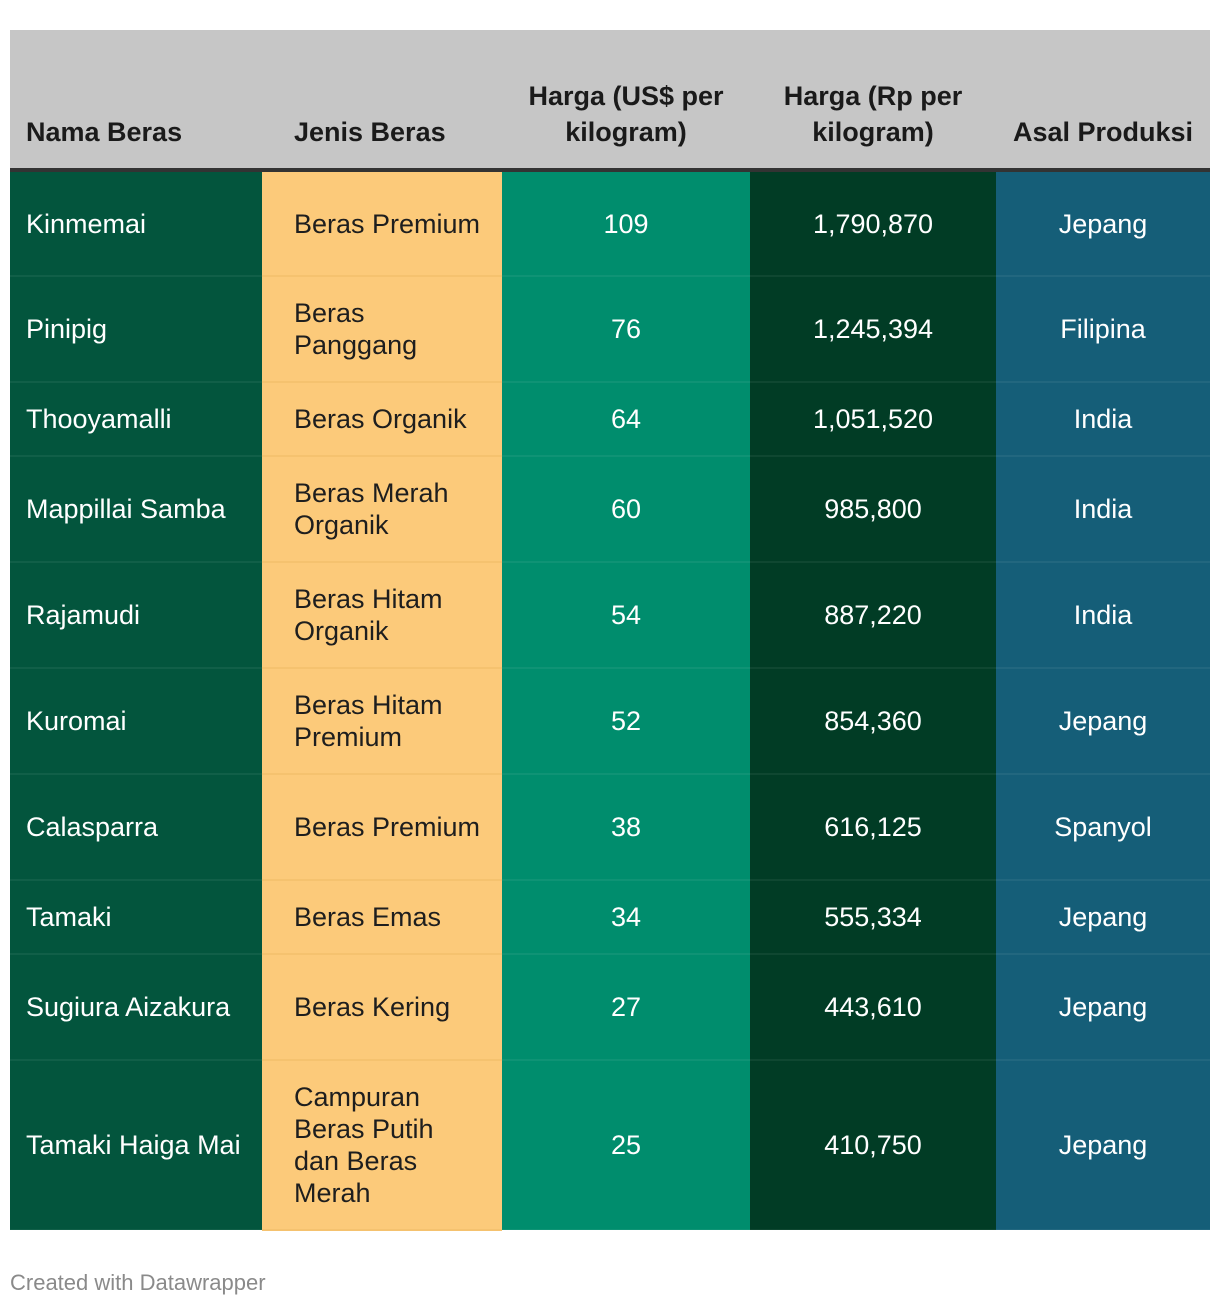 Image resolution: width=1220 pixels, height=1308 pixels. What do you see at coordinates (136, 917) in the screenshot?
I see `cell-rice-name: Tamaki` at bounding box center [136, 917].